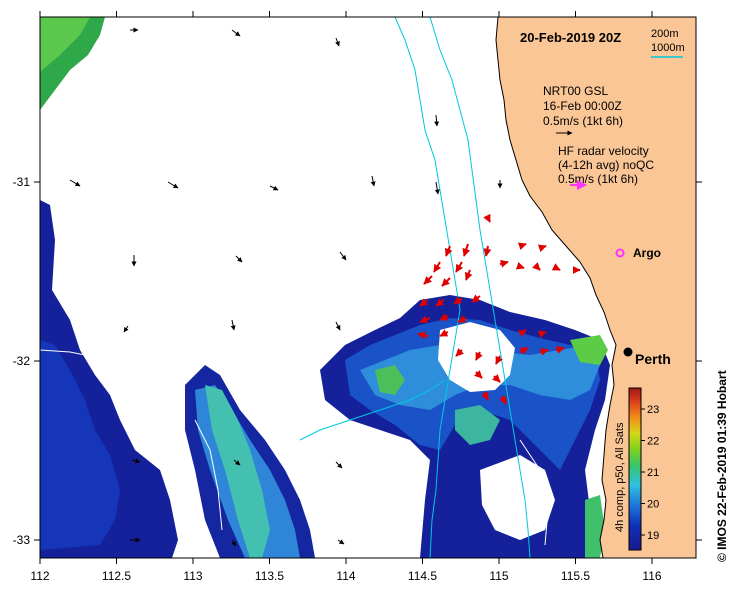 The image size is (739, 592). I want to click on y-tick-label: -33, so click(22, 540).